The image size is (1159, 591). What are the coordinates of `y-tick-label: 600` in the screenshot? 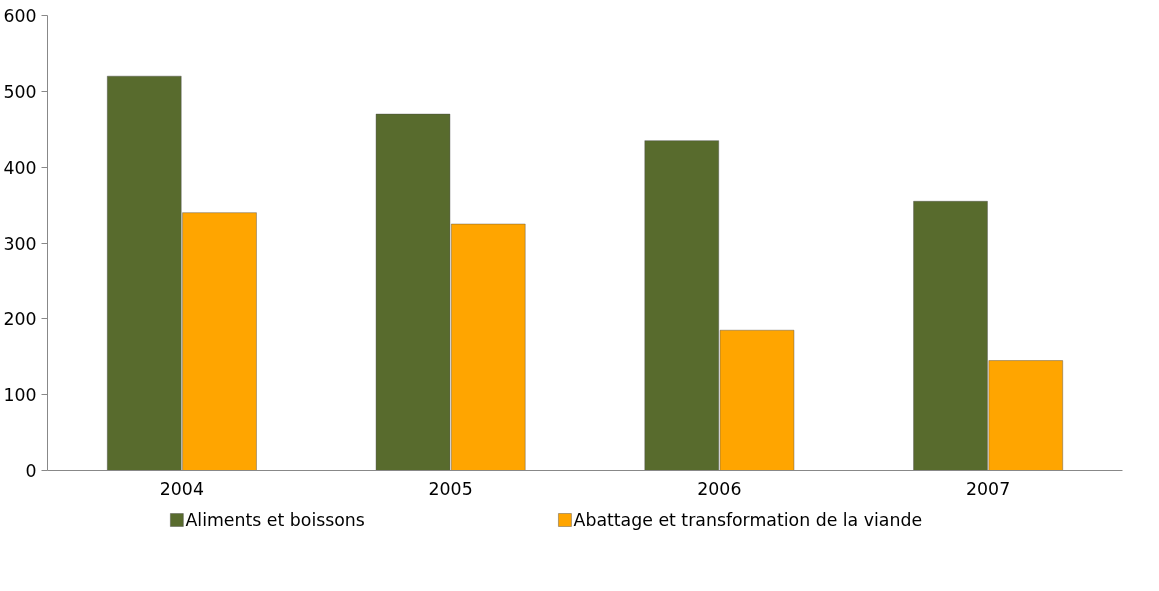 It's located at (20, 16).